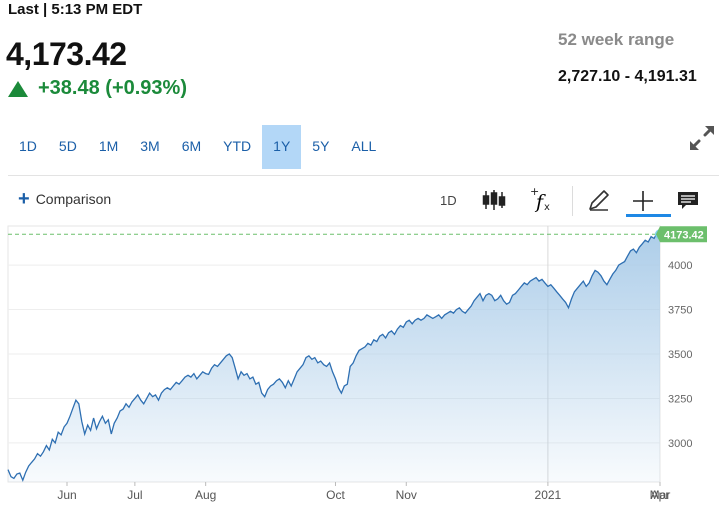  Describe the element at coordinates (702, 138) in the screenshot. I see `expand-icon` at that location.